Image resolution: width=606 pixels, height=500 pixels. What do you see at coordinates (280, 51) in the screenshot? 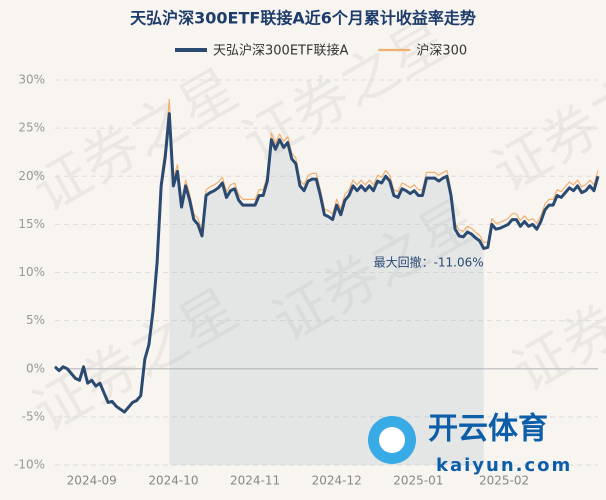
I see `legend-label: 天弘沪深300ETF联接A` at bounding box center [280, 51].